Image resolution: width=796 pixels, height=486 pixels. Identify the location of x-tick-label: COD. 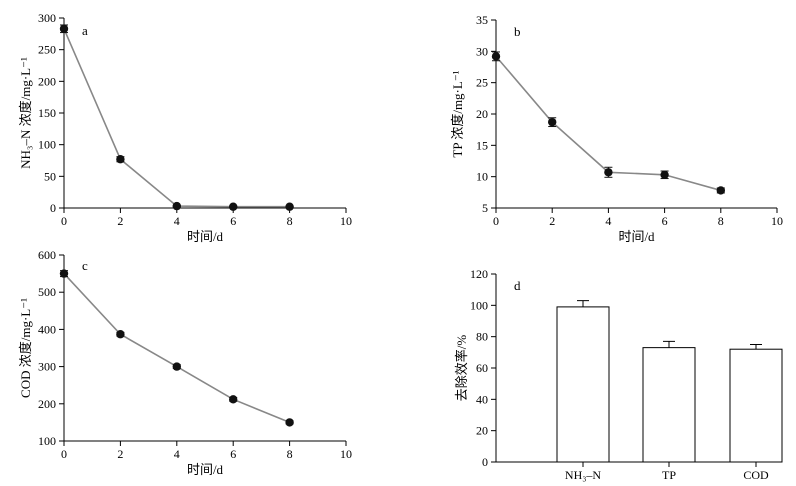
(756, 475).